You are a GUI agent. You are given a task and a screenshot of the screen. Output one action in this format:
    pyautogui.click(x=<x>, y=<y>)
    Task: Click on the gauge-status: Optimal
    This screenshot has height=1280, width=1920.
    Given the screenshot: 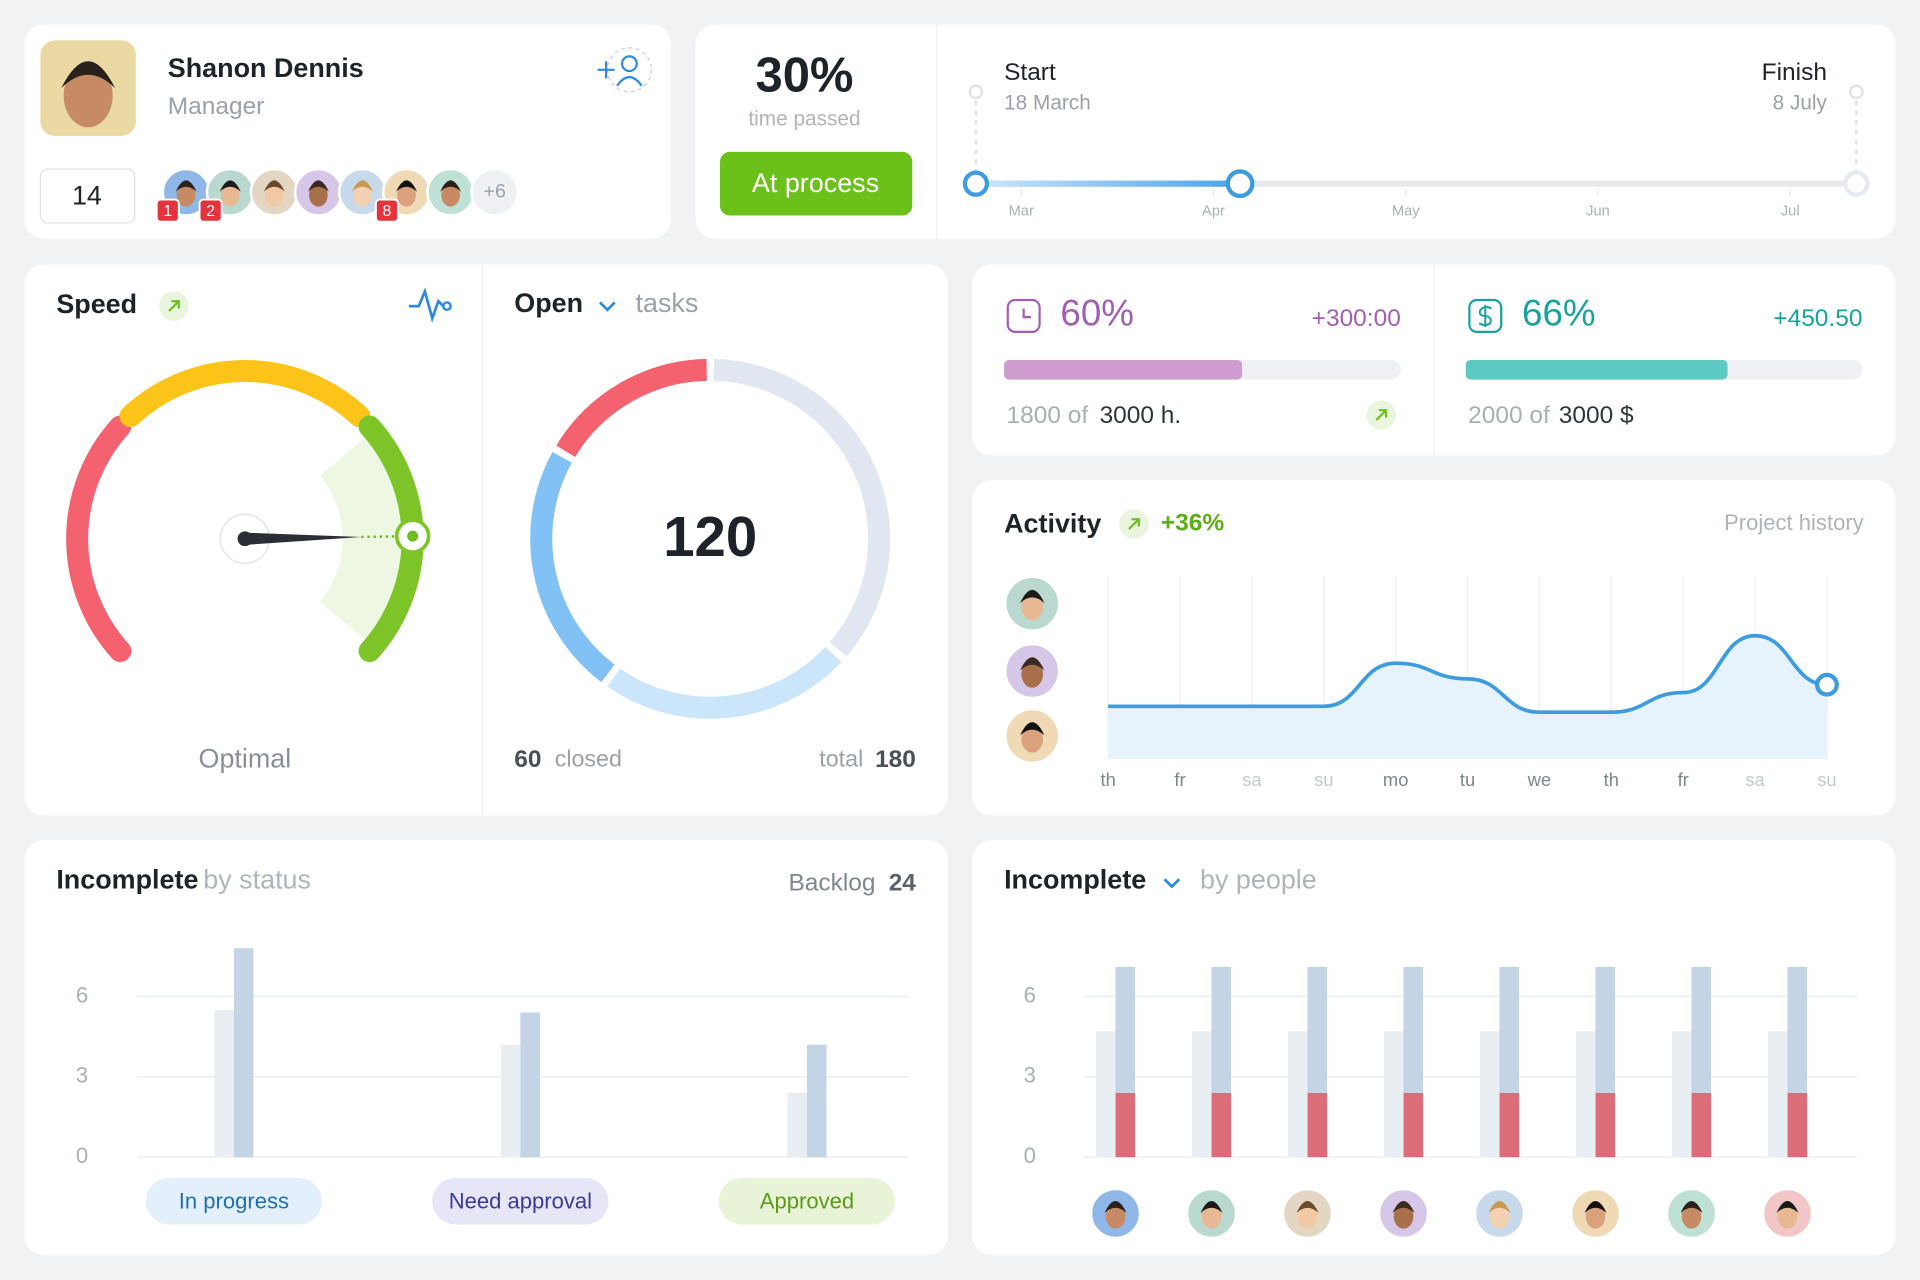 What is the action you would take?
    pyautogui.click(x=245, y=759)
    